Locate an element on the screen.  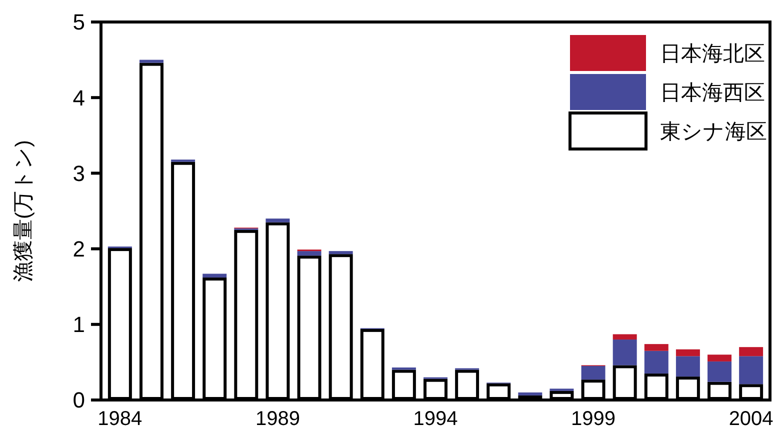
y-axis-title: 漁獲量(万トン) is located at coordinates (23, 211).